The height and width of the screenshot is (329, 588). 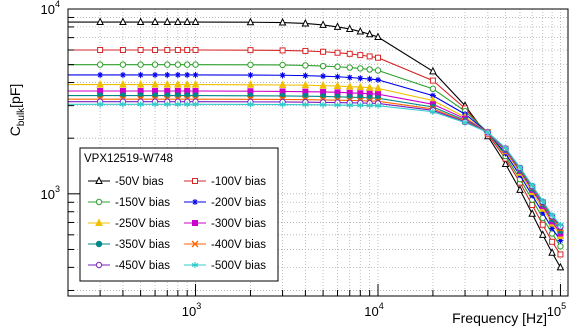 What do you see at coordinates (238, 203) in the screenshot?
I see `legend-label: -200V bias` at bounding box center [238, 203].